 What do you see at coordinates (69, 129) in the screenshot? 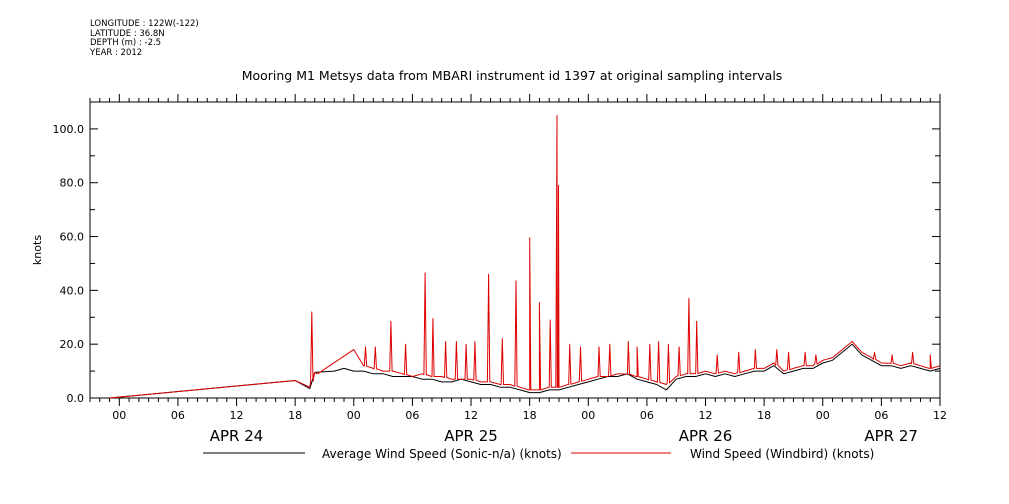
I see `y-tick-label: 100.0` at bounding box center [69, 129].